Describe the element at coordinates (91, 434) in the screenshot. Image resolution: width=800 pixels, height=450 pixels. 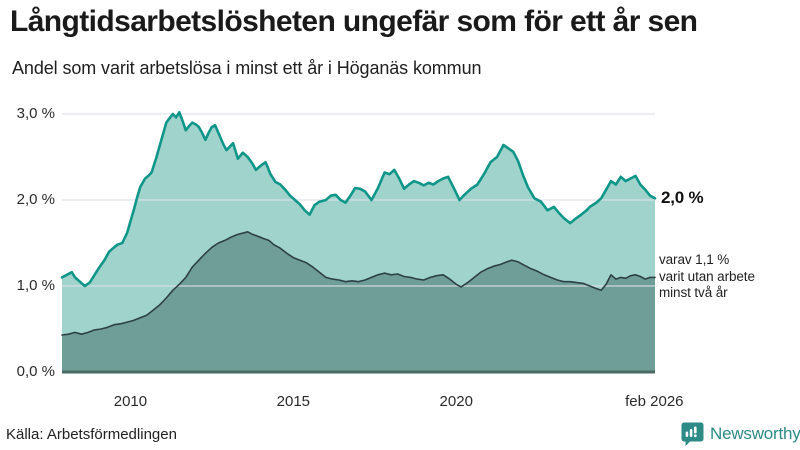
I see `source-credit: Källa: Arbetsförmedlingen` at that location.